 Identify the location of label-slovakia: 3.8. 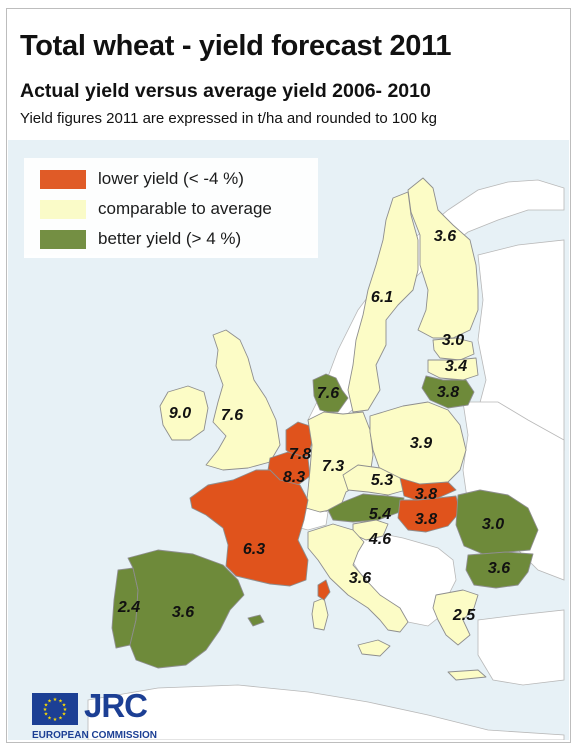
(426, 494).